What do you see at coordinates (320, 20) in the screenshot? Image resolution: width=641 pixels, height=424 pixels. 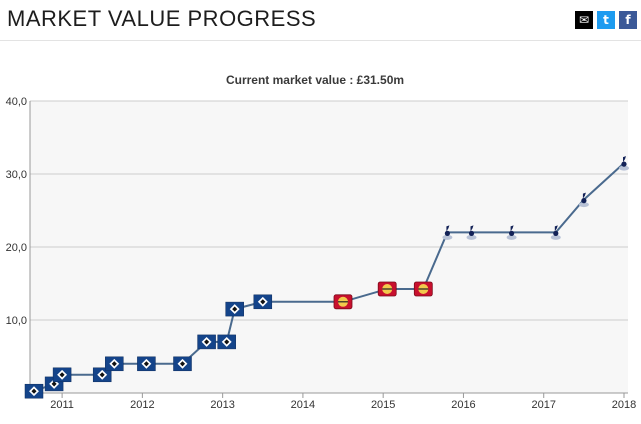 I see `header: MARKET VALUE PROGRESS ✉ t f` at bounding box center [320, 20].